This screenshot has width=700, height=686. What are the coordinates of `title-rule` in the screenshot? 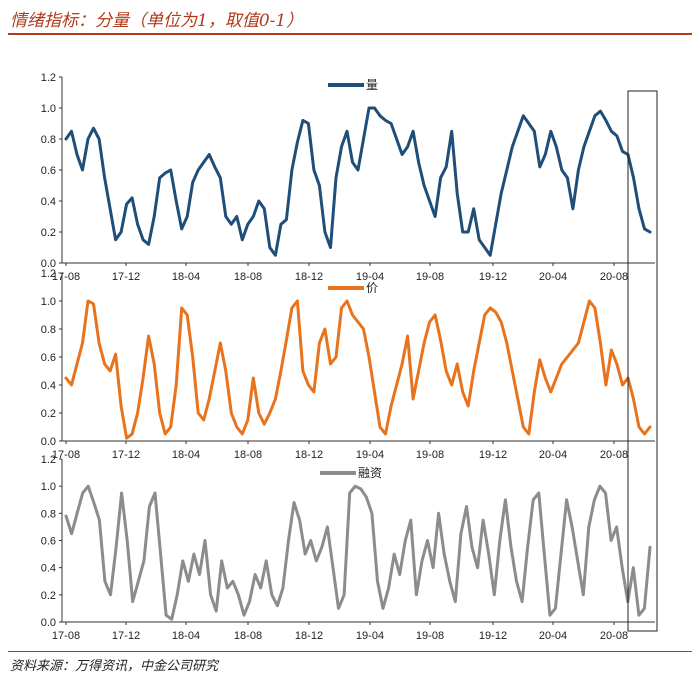 It's located at (350, 34).